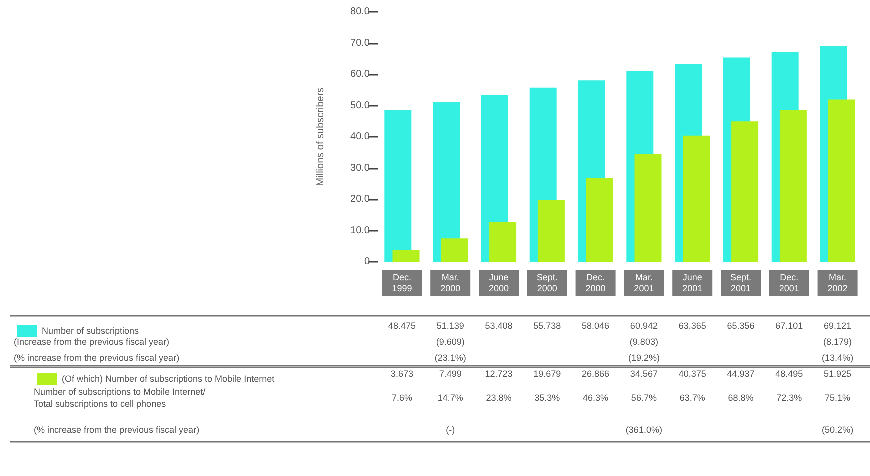  What do you see at coordinates (838, 430) in the screenshot?
I see `text: (50.2%)` at bounding box center [838, 430].